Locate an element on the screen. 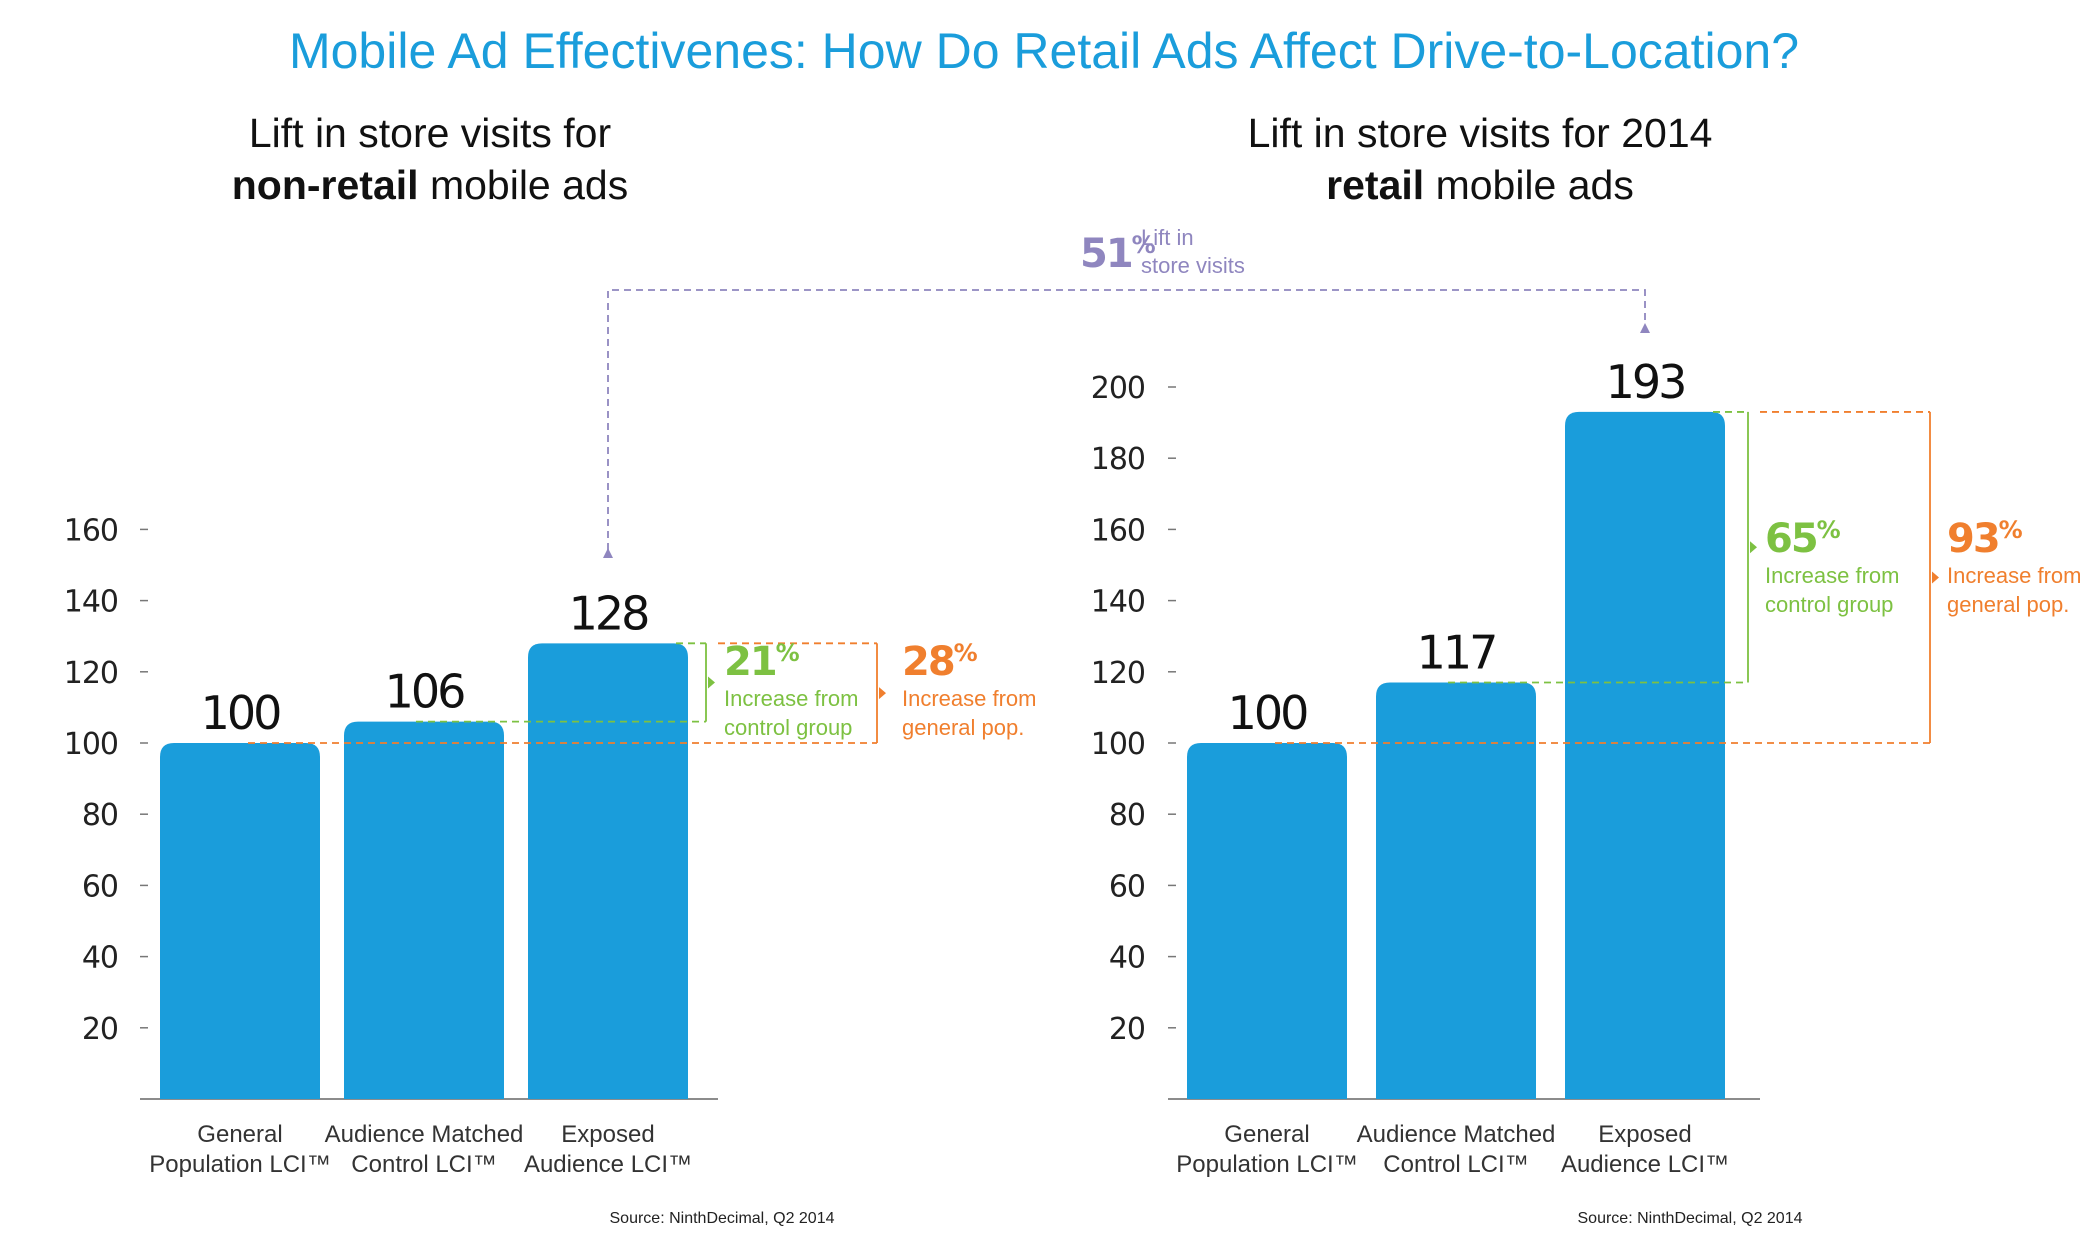 The image size is (2088, 1234). orange-pct: 93% is located at coordinates (1985, 539).